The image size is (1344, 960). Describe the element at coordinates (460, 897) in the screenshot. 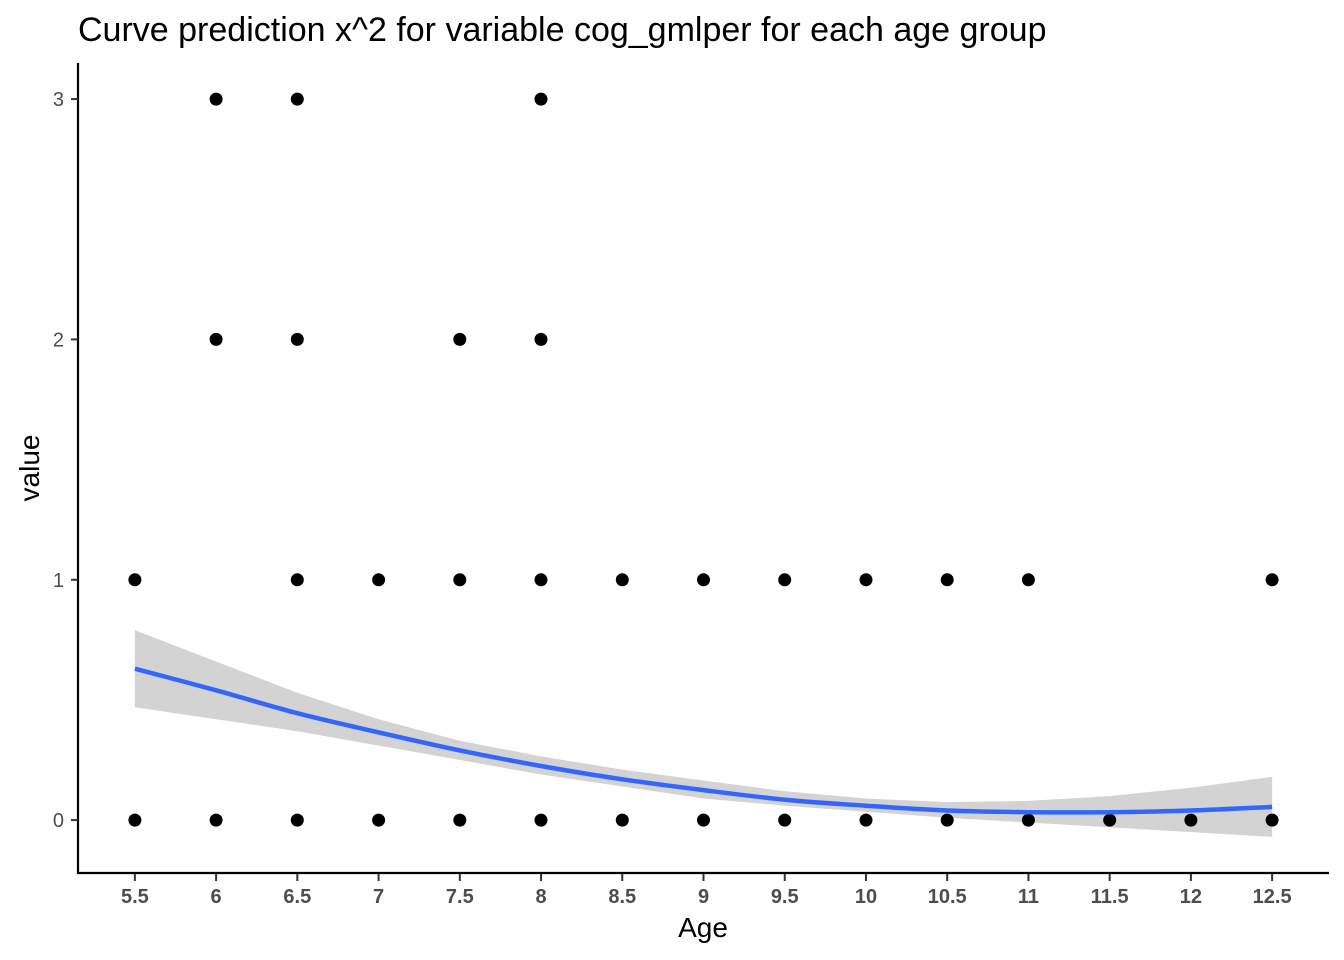

I see `x-tick-label: 7.5` at that location.